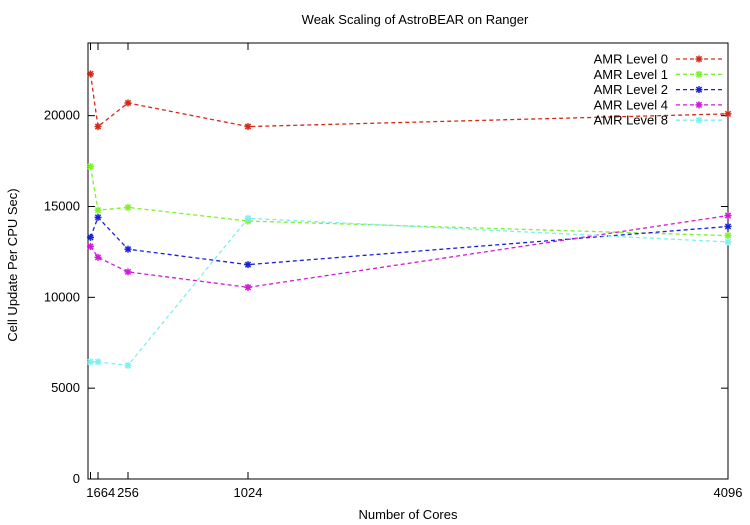 The height and width of the screenshot is (525, 750). What do you see at coordinates (248, 492) in the screenshot?
I see `x-tick-label: 1024` at bounding box center [248, 492].